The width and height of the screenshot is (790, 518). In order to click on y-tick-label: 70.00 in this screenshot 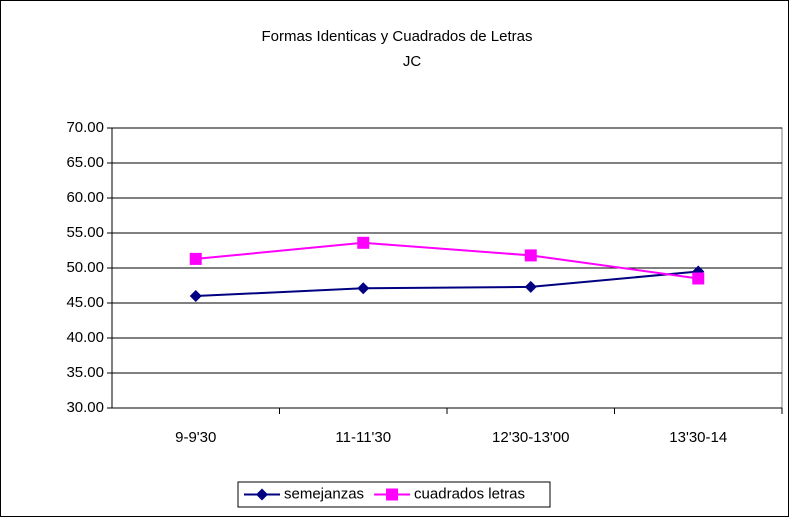, I will do `click(85, 127)`.